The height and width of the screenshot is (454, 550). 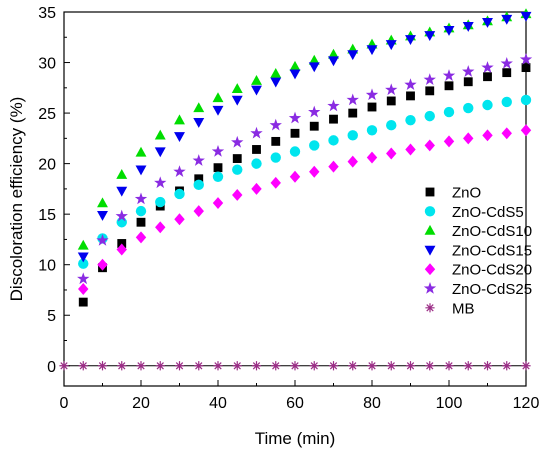 What do you see at coordinates (300, 396) in the screenshot?
I see `x-axis-ticks: 0 20 40 60 80 100 120` at bounding box center [300, 396].